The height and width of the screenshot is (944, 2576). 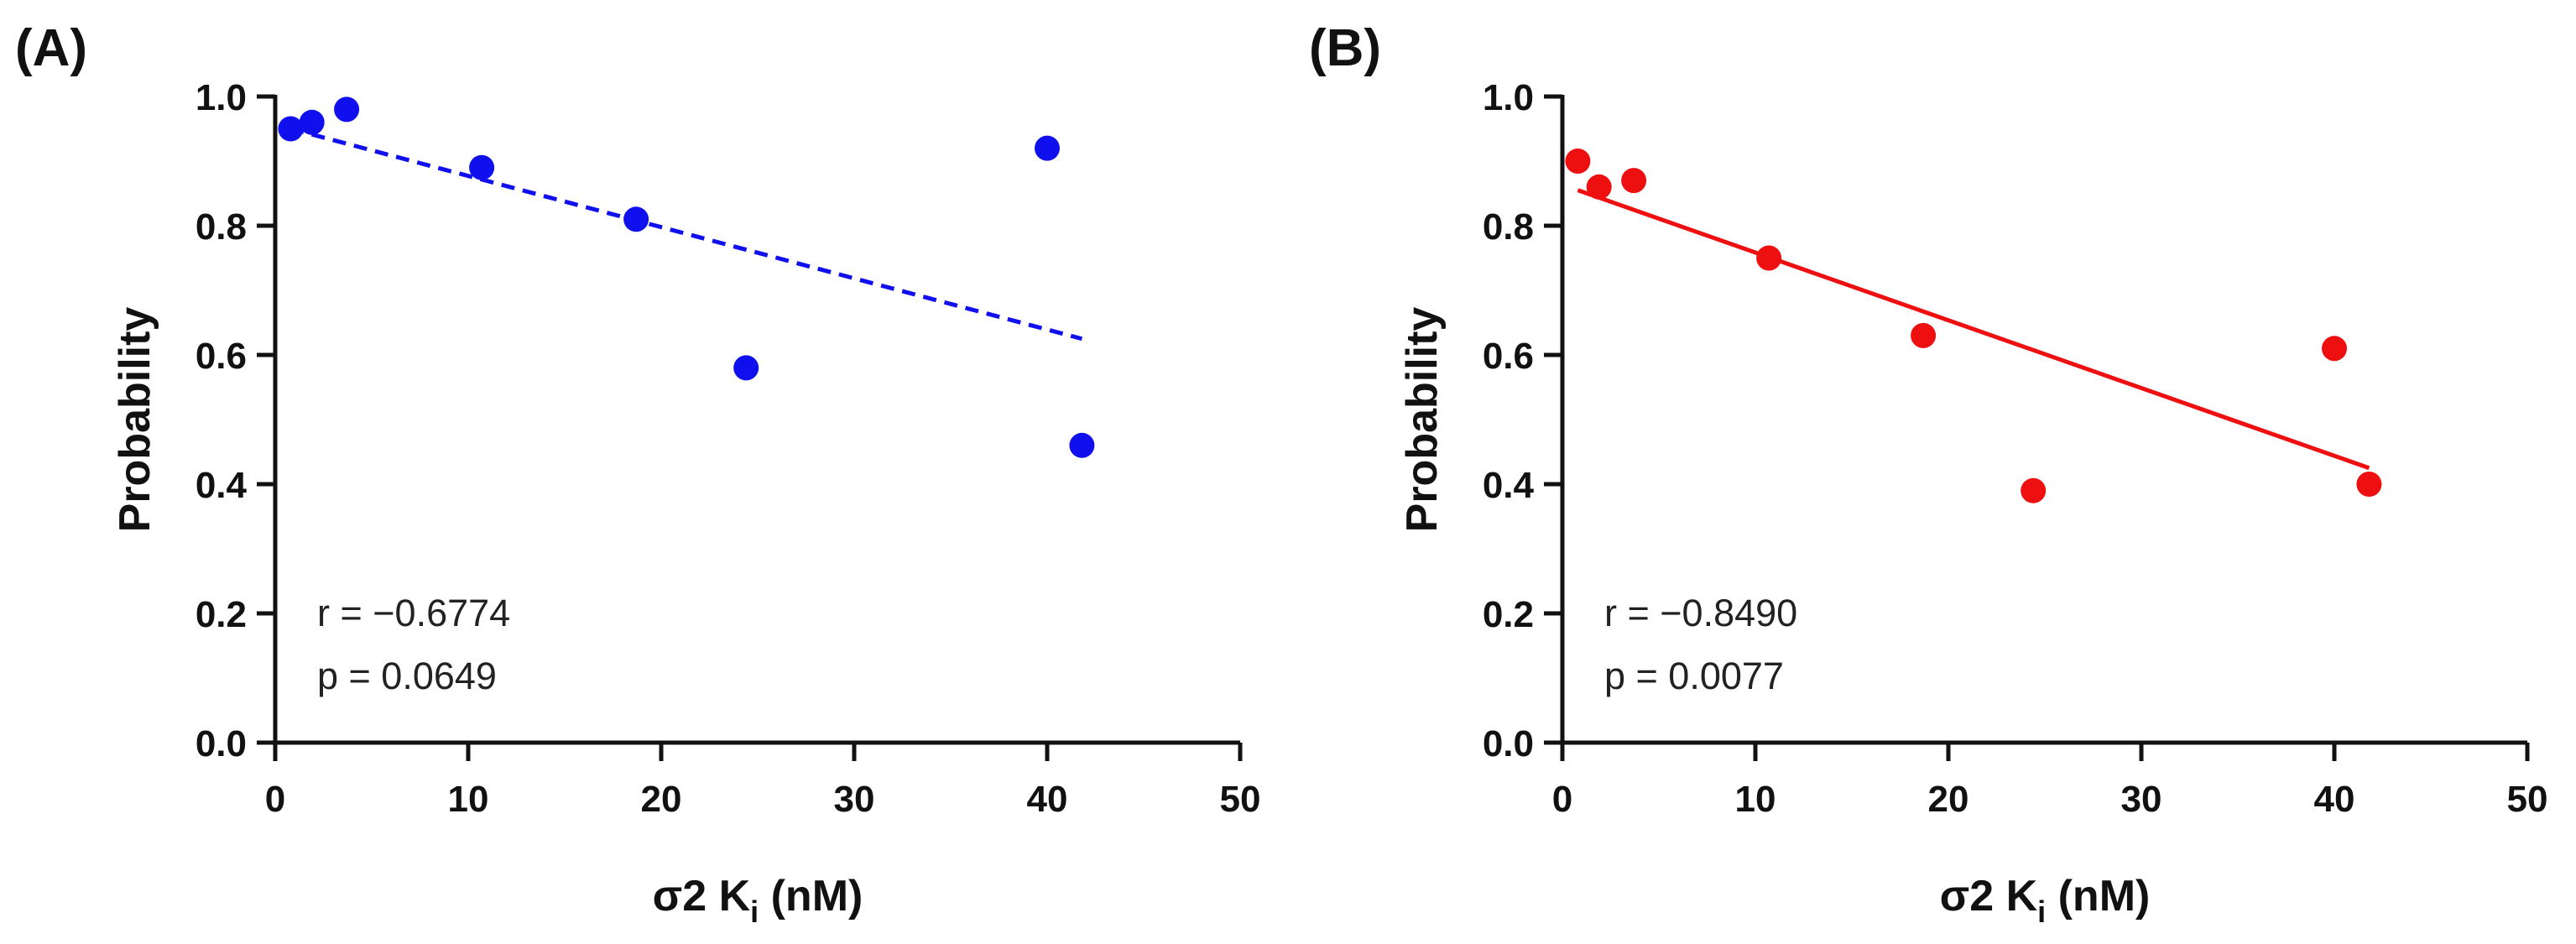 What do you see at coordinates (686, 234) in the screenshot?
I see `regression-line-a` at bounding box center [686, 234].